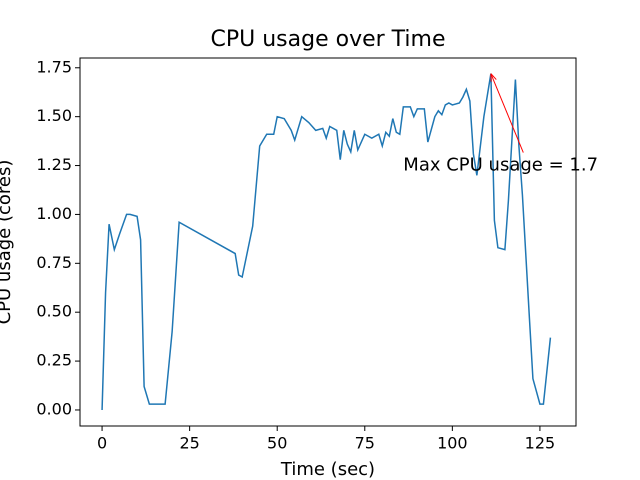 Image resolution: width=640 pixels, height=480 pixels. What do you see at coordinates (54, 311) in the screenshot?
I see `y-tick-label: 0.50` at bounding box center [54, 311].